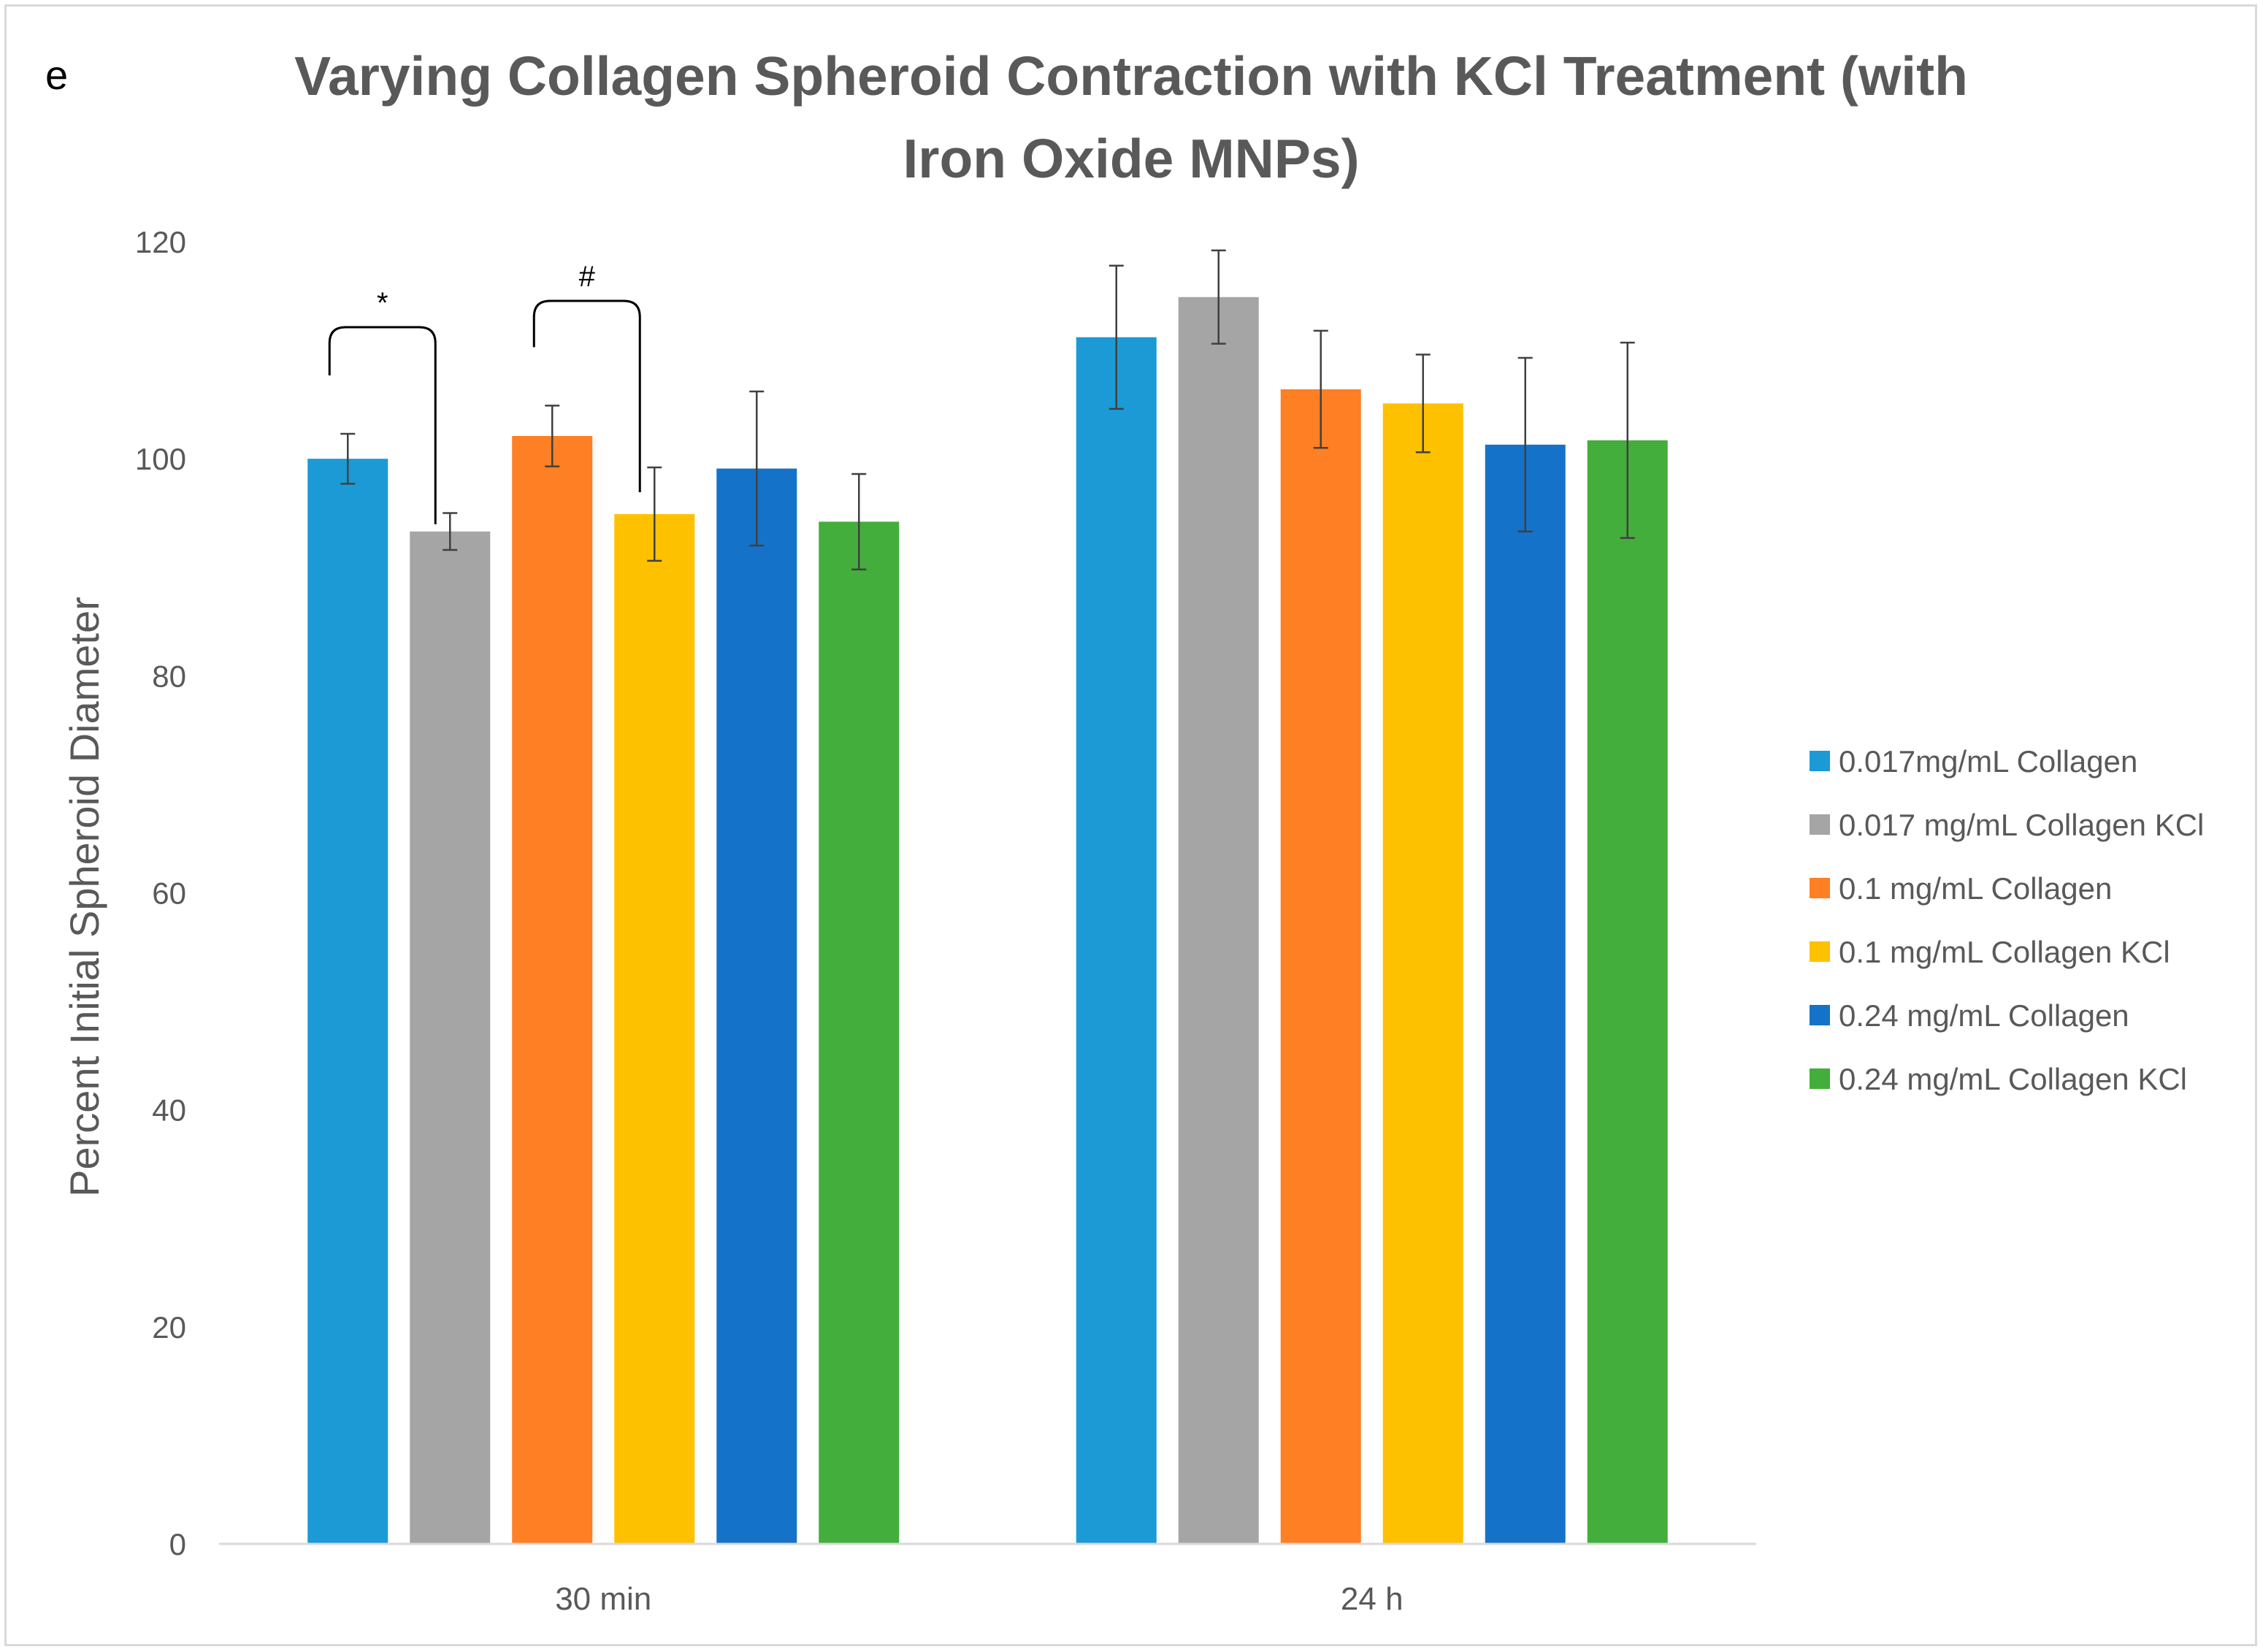  I want to click on legend-entry-label: 0.017 mg/mL Collagen KCl, so click(2021, 825).